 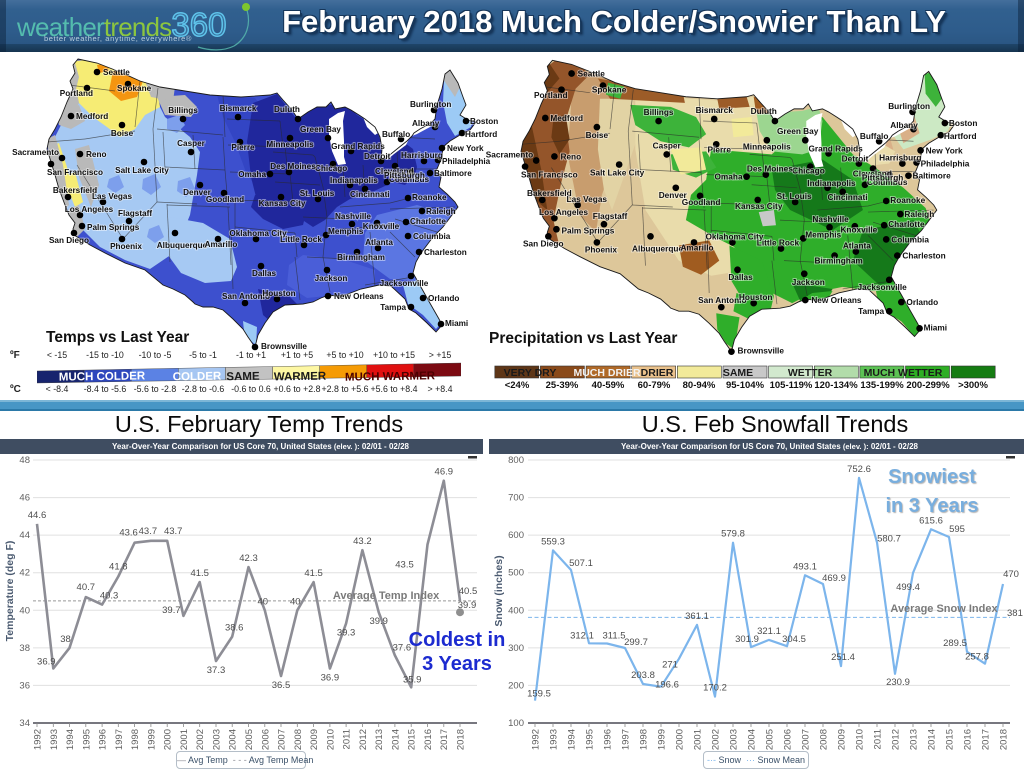 What do you see at coordinates (118, 567) in the screenshot?
I see `svg-text: 41.8` at bounding box center [118, 567].